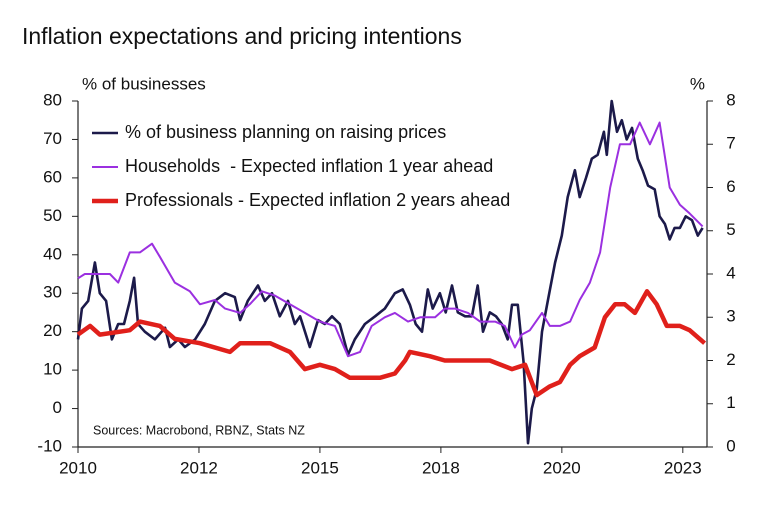 This screenshot has width=766, height=519. I want to click on y-tick-label: 40, so click(52, 253).